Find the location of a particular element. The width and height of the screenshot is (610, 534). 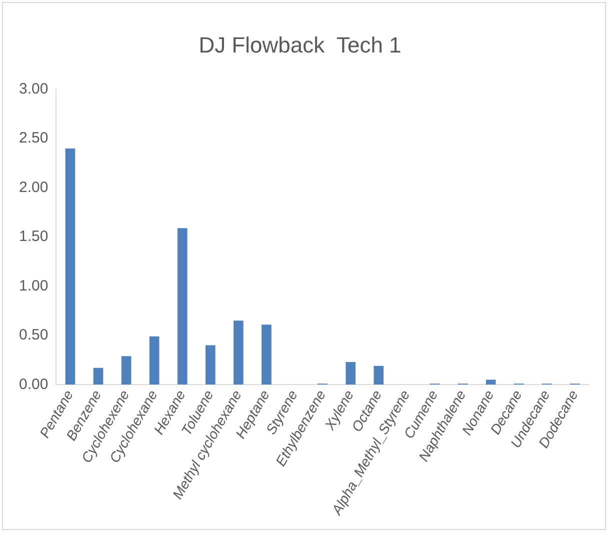

y-tick-label: 2.50 is located at coordinates (33, 138).